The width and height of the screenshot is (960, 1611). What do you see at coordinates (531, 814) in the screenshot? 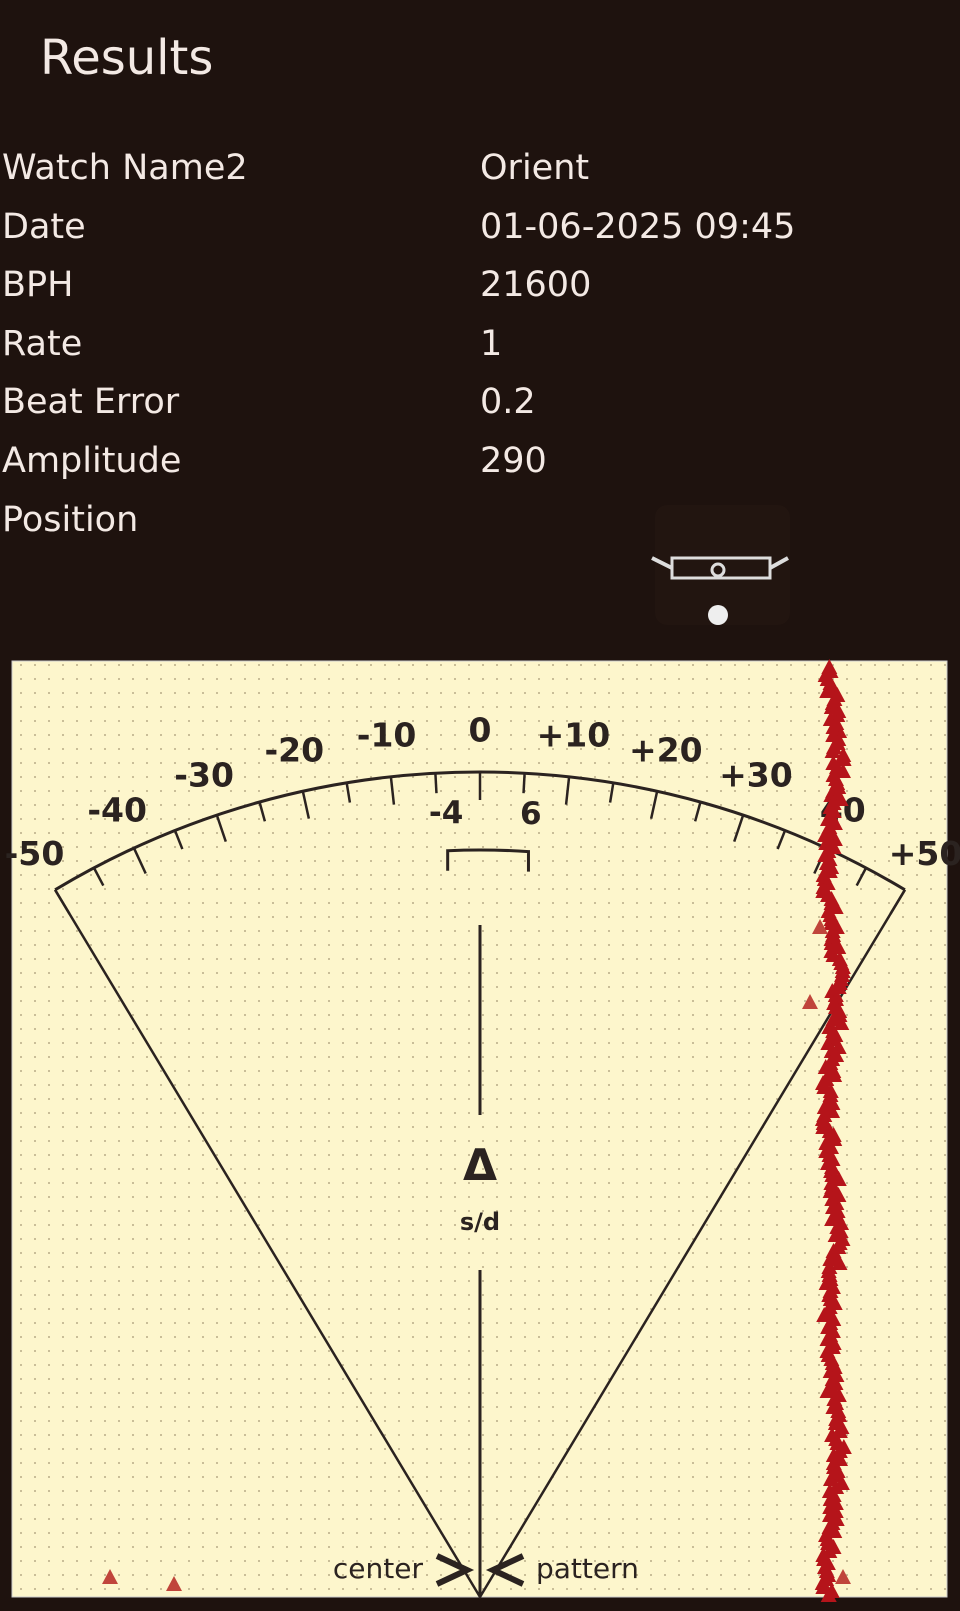
I see `window-label: 6` at bounding box center [531, 814].